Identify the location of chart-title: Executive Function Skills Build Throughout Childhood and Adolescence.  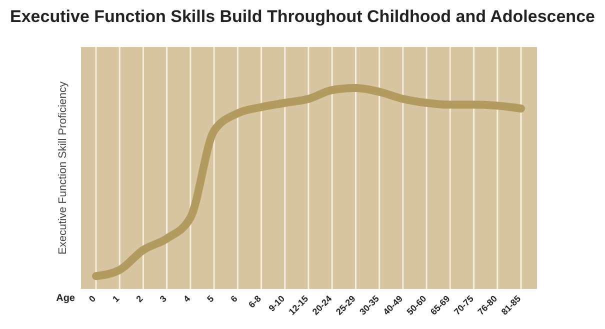
(302, 16).